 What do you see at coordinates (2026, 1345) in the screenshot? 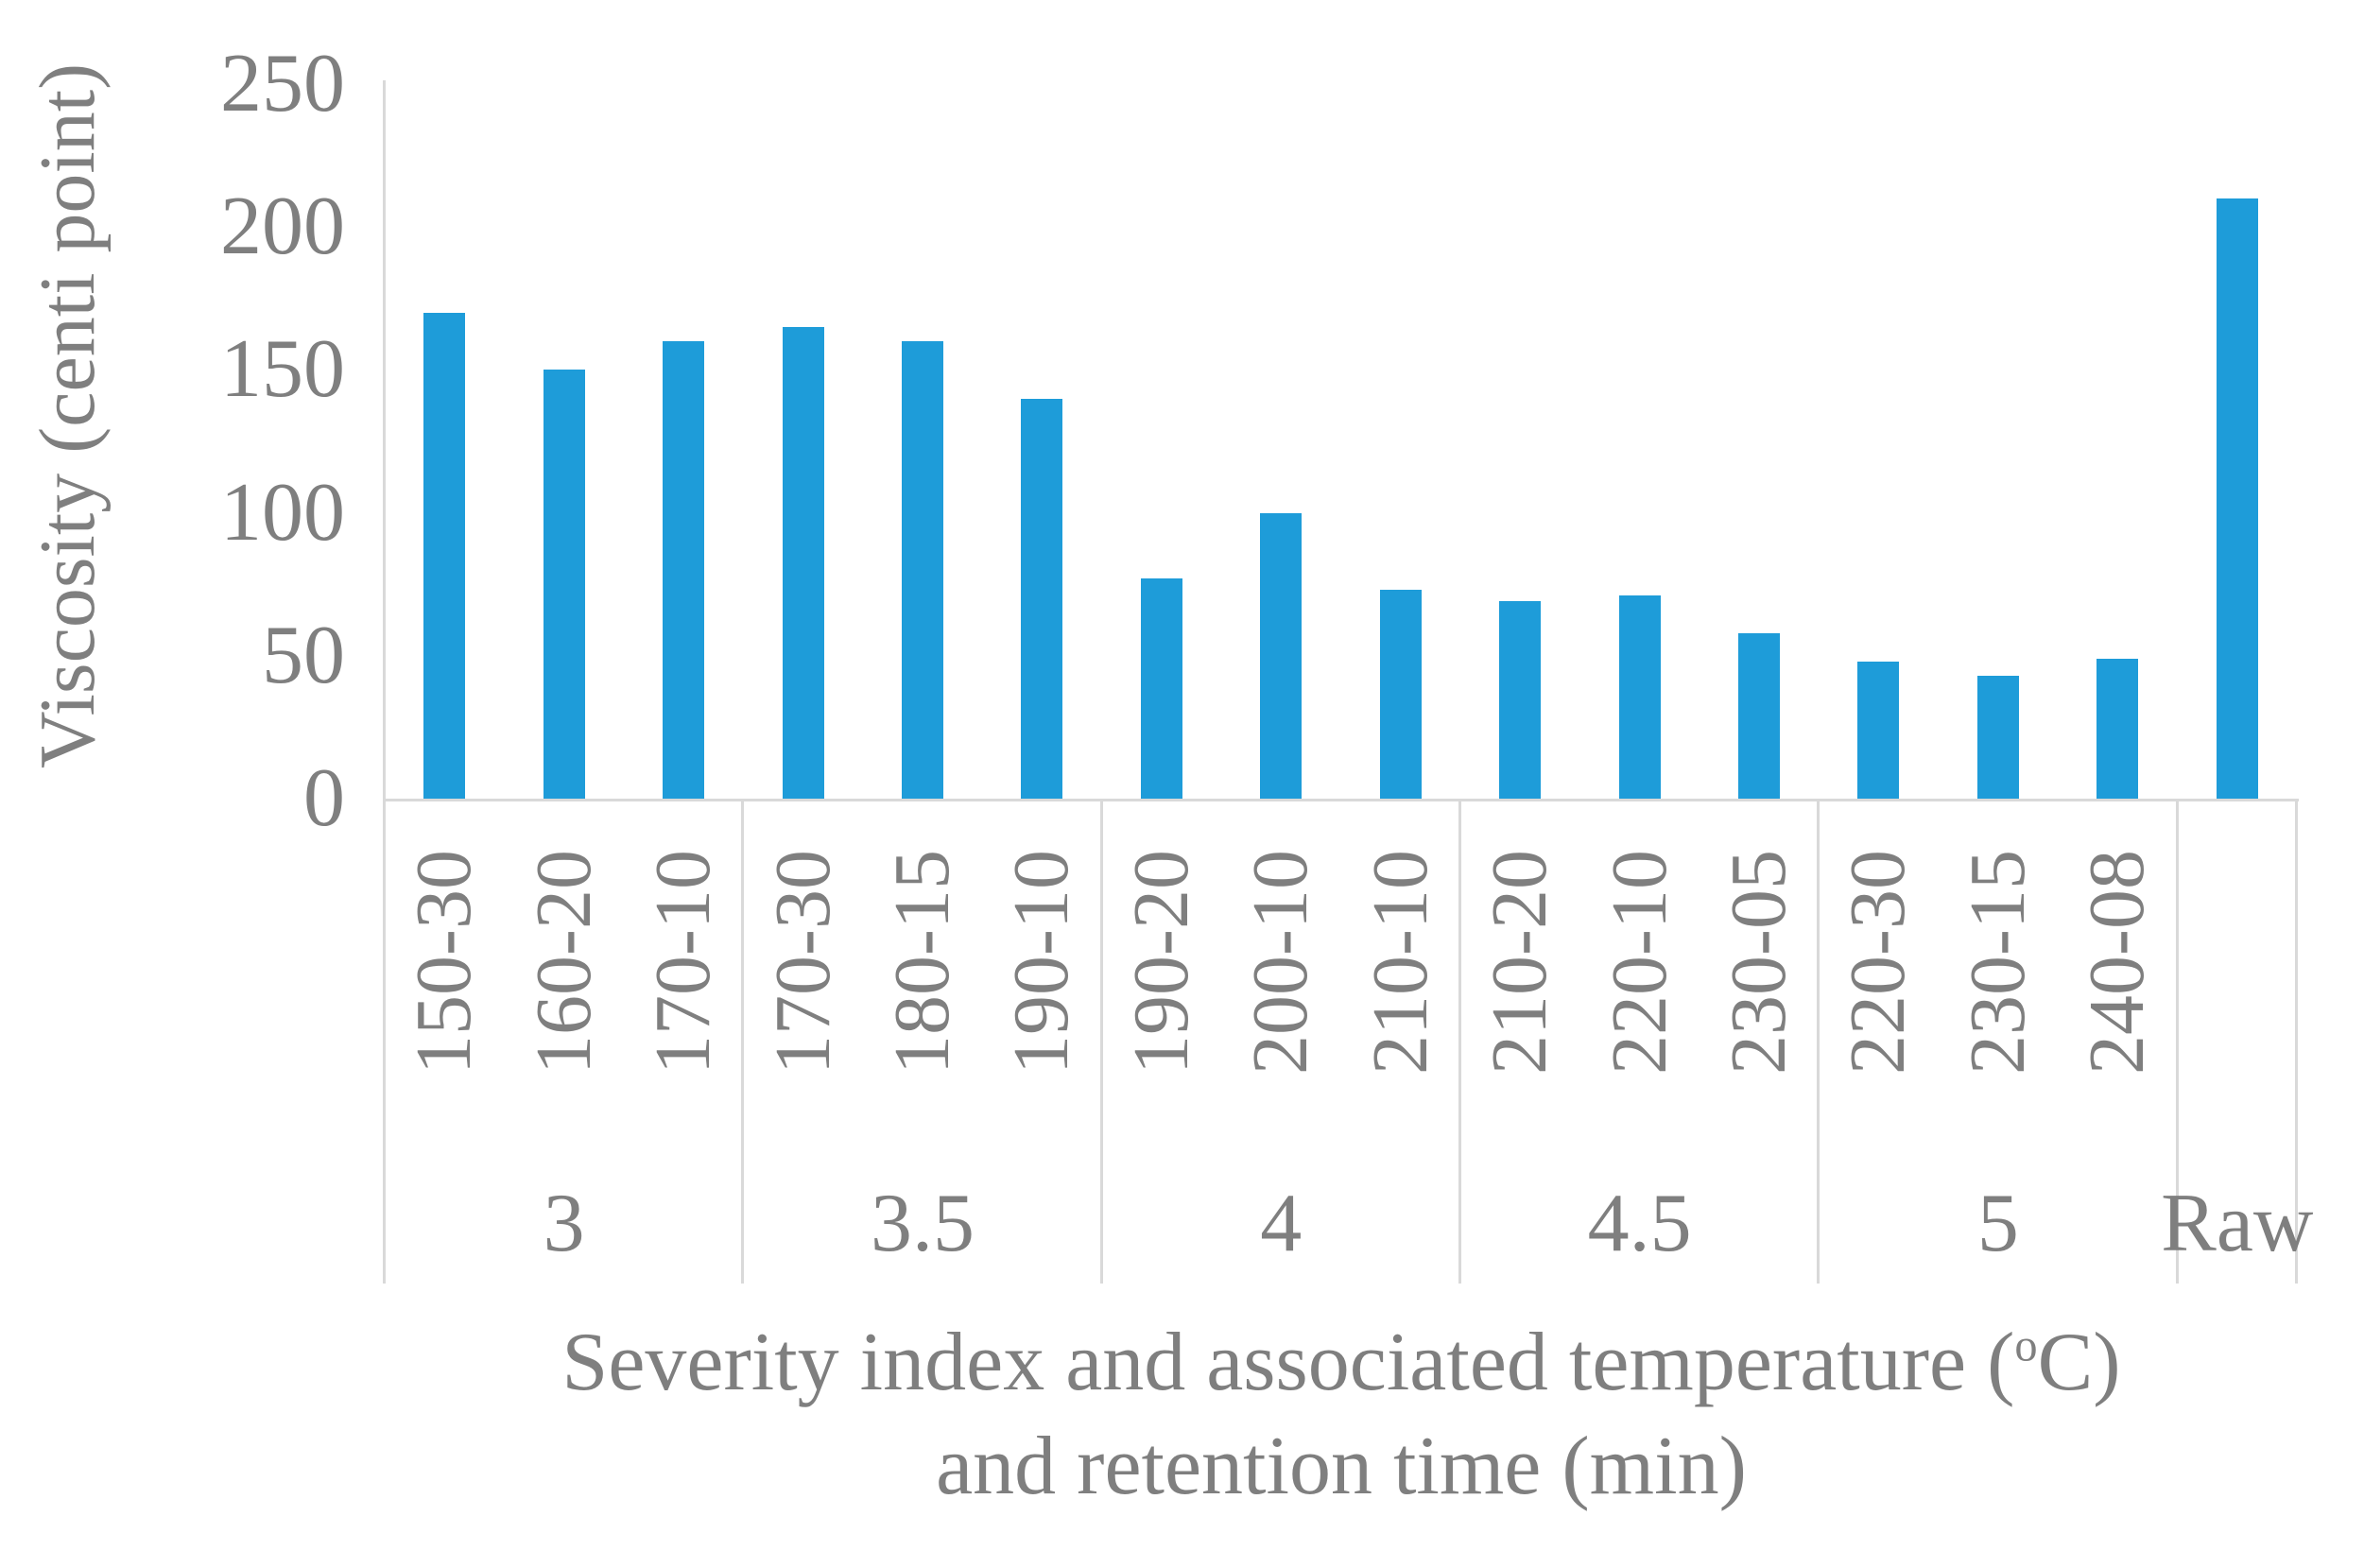
I see `degree-superscript: o` at bounding box center [2026, 1345].